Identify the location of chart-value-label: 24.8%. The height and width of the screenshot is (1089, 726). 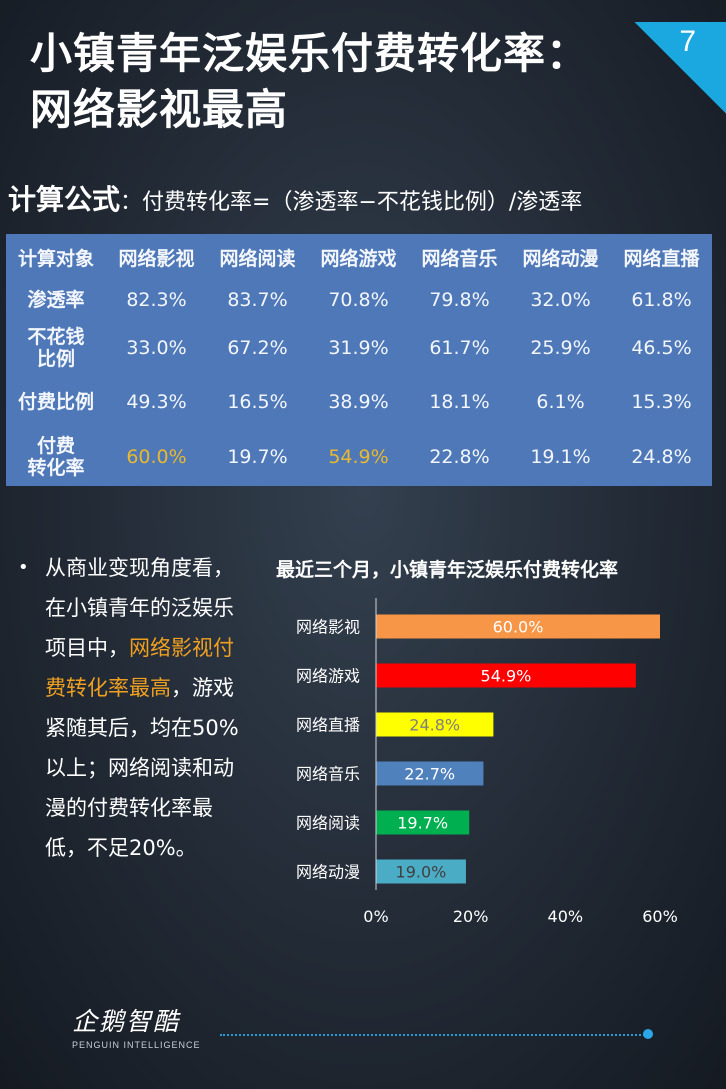
(434, 725).